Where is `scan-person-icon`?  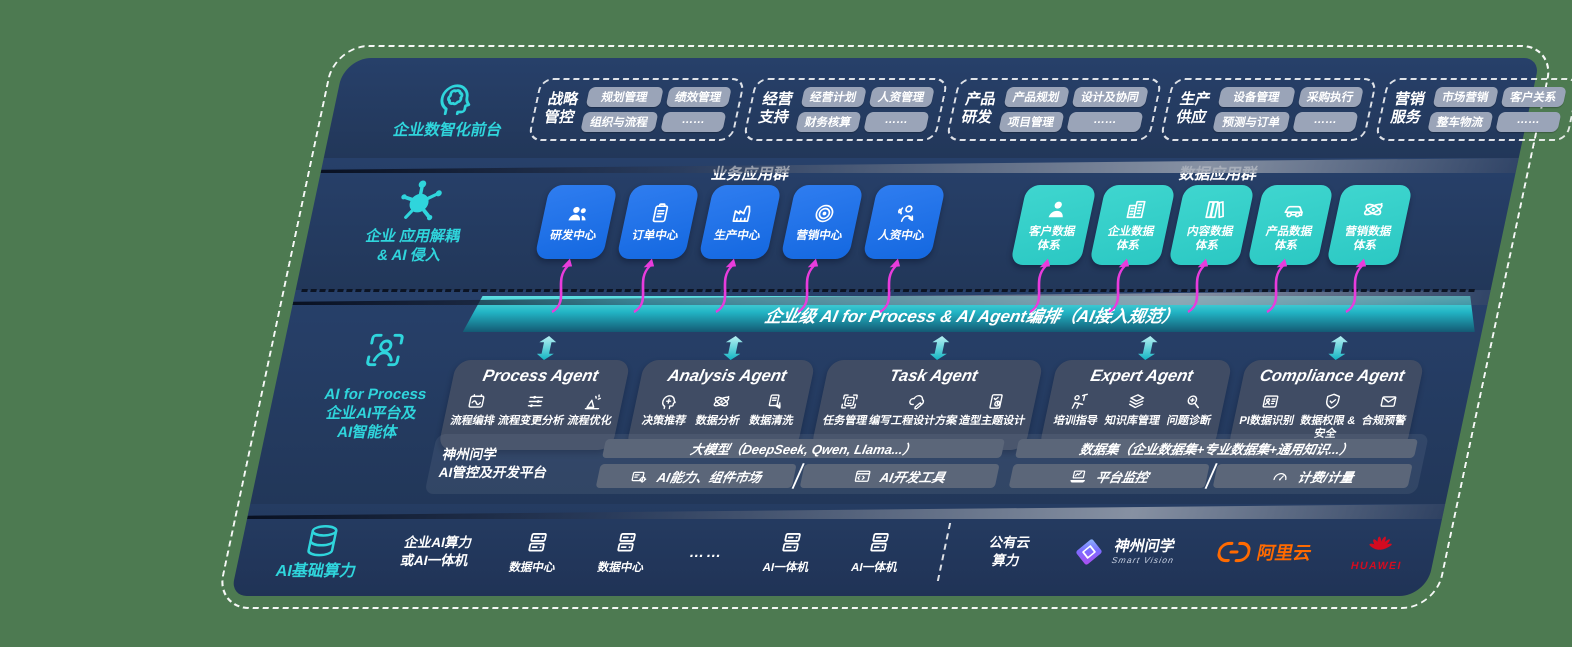
scan-person-icon is located at coordinates (384, 350).